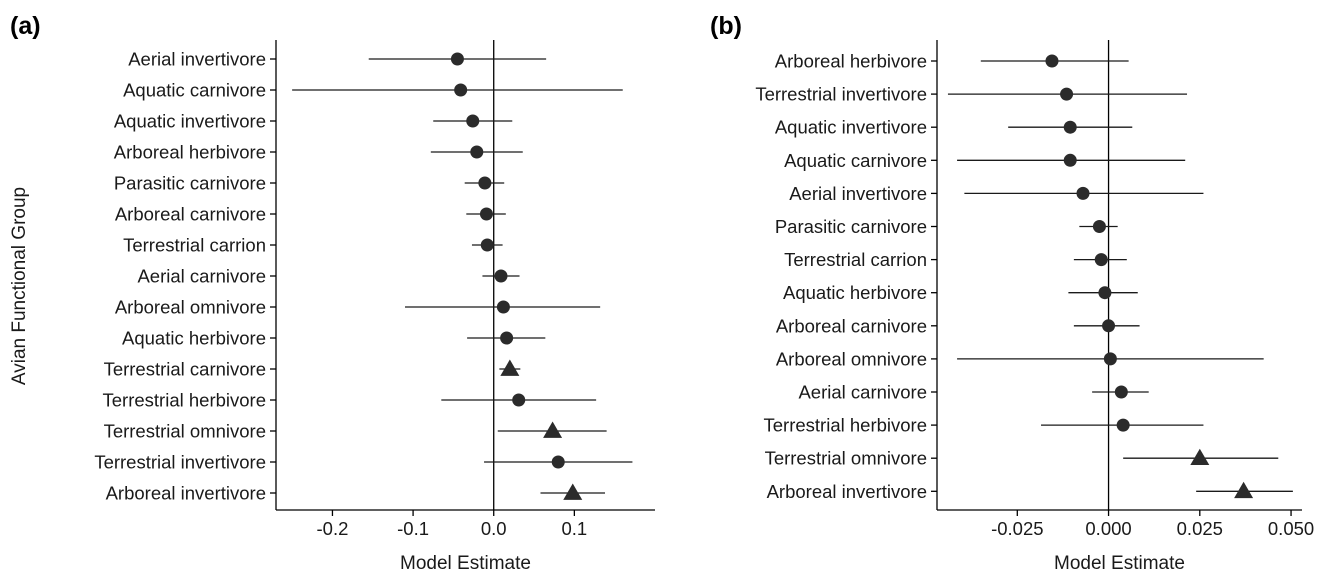  Describe the element at coordinates (575, 528) in the screenshot. I see `x-tick-label: 0.1` at that location.